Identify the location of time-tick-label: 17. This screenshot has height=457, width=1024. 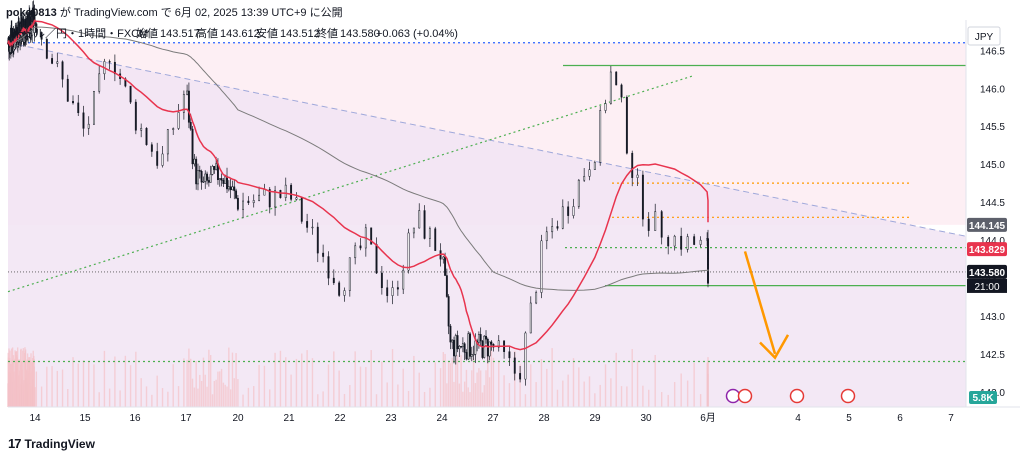
(186, 418).